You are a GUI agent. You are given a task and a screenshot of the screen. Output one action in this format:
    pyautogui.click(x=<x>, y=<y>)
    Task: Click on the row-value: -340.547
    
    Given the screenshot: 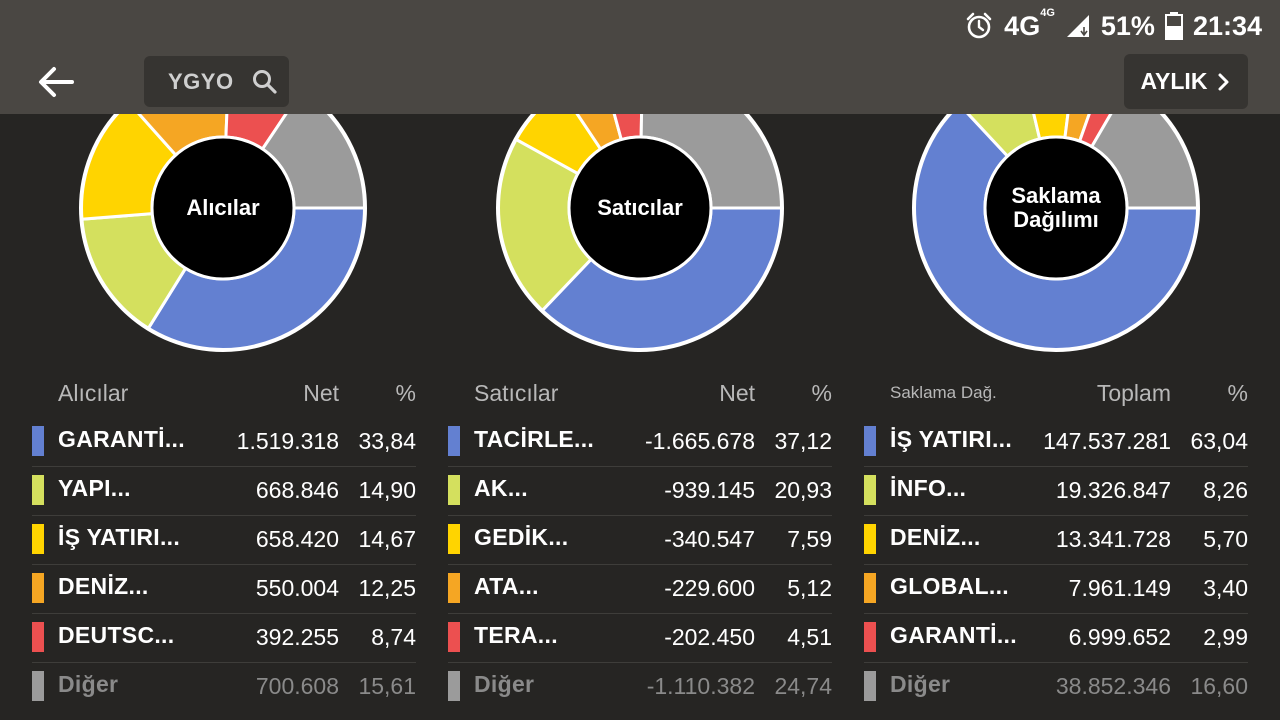 What is the action you would take?
    pyautogui.click(x=709, y=539)
    